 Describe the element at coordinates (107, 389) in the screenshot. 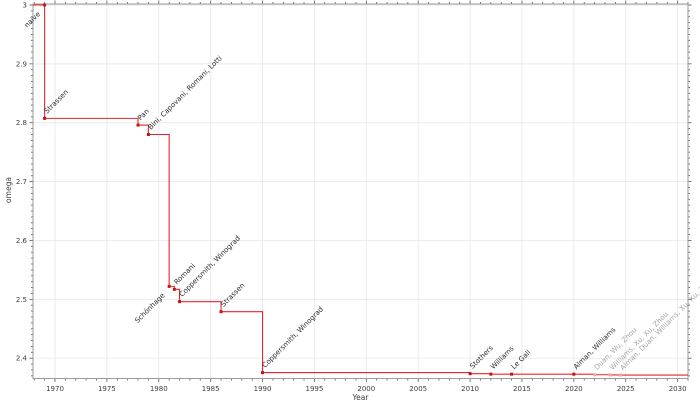

I see `x-tick-label: 1975` at that location.